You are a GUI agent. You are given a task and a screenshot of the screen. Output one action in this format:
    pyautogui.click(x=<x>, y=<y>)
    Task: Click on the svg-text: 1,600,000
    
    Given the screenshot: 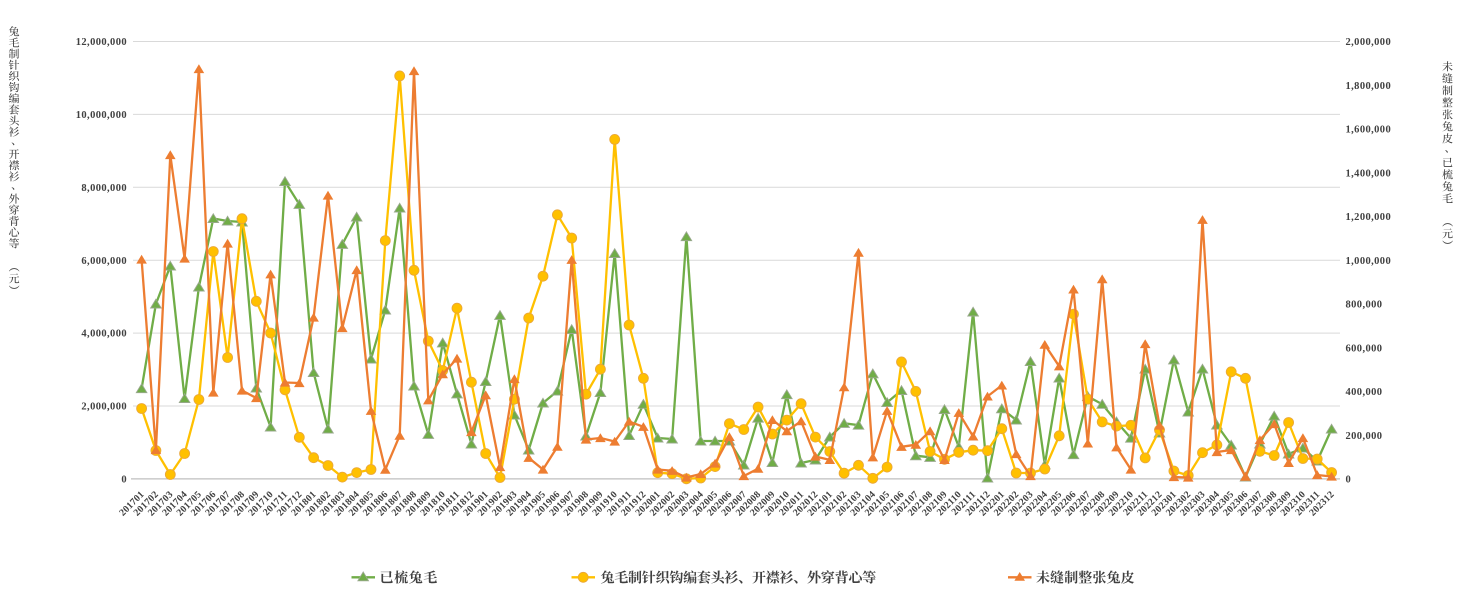 What is the action you would take?
    pyautogui.click(x=1369, y=130)
    